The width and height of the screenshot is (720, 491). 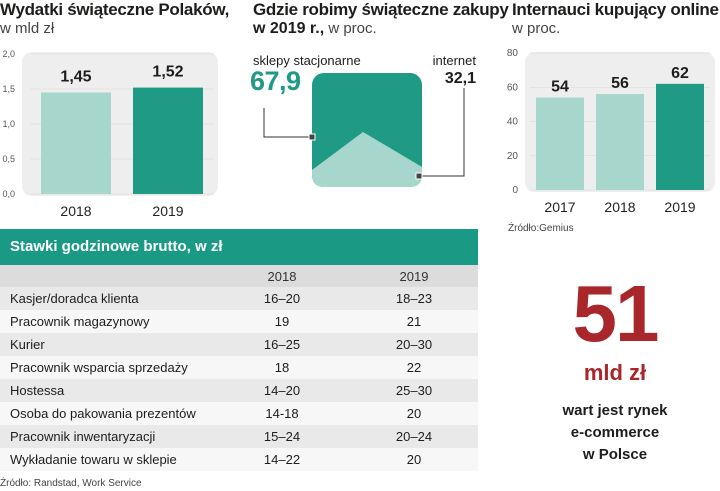 I want to click on chart3-value-label: 56, so click(x=620, y=83).